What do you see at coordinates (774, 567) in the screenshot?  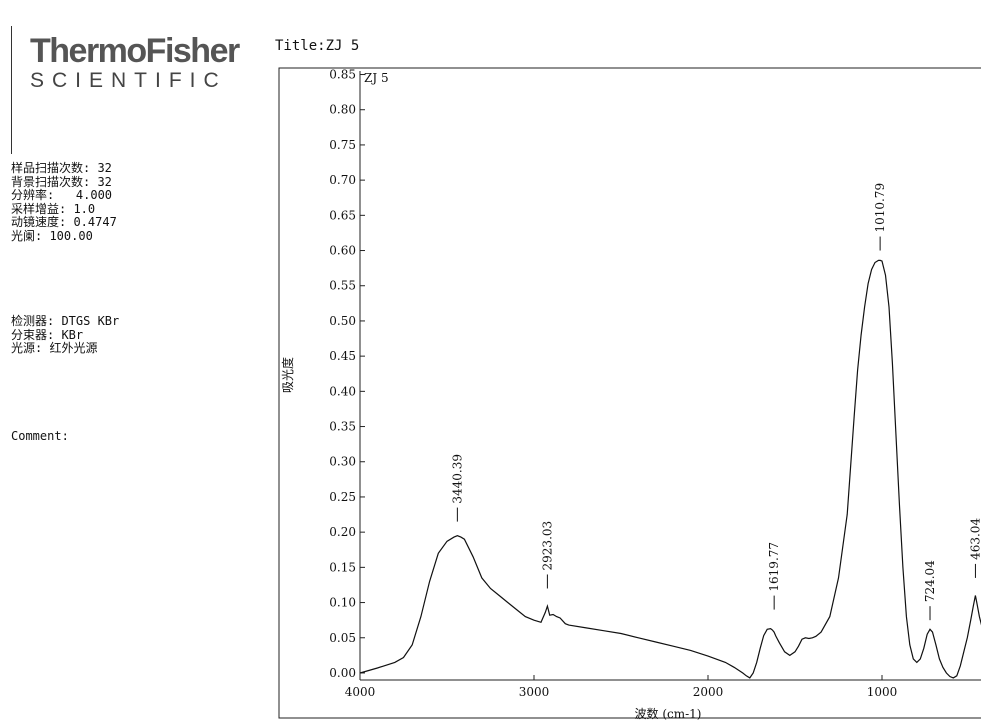 I see `peak-label: 1619.77` at bounding box center [774, 567].